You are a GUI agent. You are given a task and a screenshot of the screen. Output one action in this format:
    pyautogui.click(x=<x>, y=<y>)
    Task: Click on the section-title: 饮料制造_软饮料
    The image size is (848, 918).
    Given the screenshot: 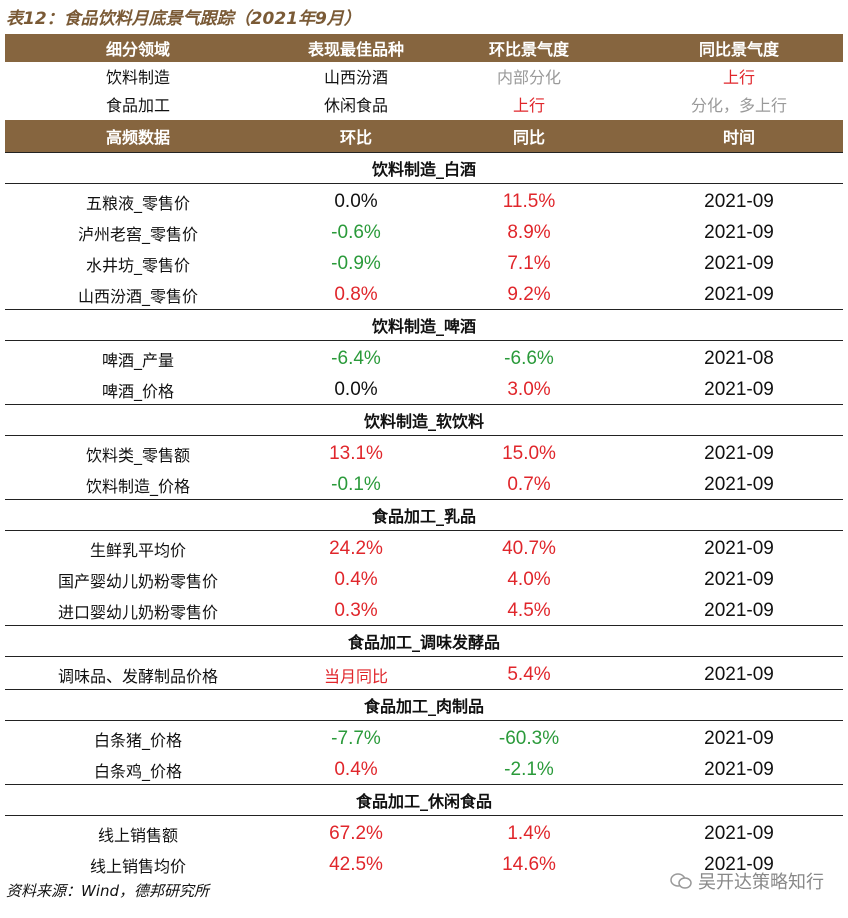 What is the action you would take?
    pyautogui.click(x=424, y=420)
    